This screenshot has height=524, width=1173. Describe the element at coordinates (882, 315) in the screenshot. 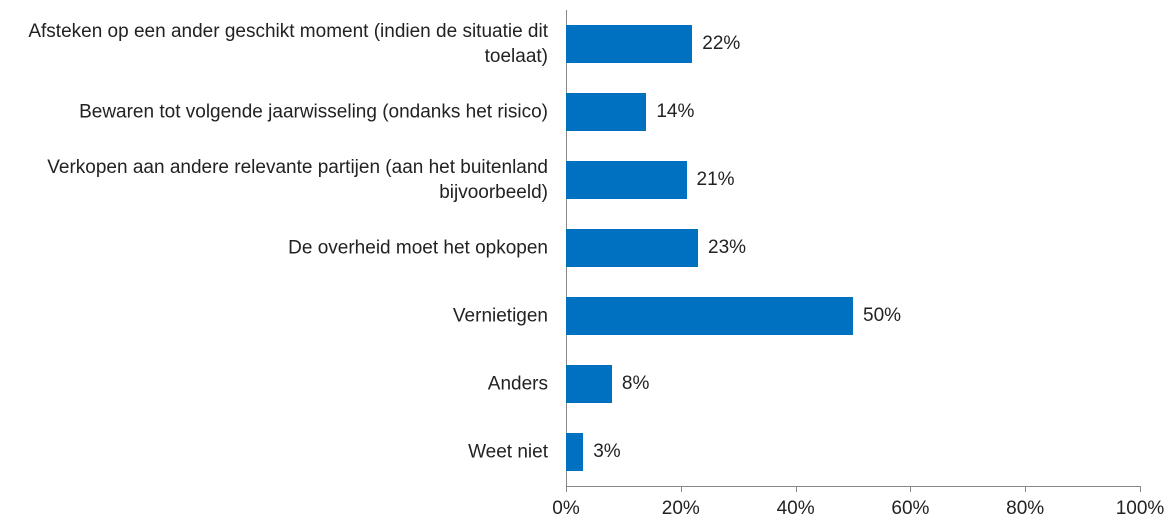

I see `value-label: 50%` at that location.